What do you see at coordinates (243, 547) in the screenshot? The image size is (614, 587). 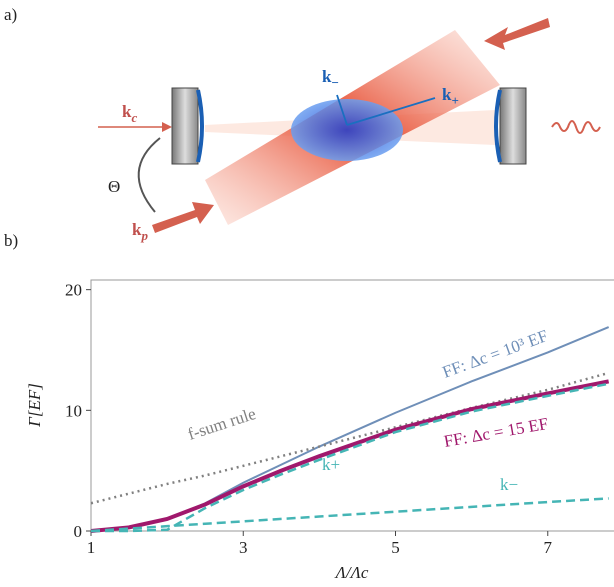 I see `x-tick-label: 3` at bounding box center [243, 547].